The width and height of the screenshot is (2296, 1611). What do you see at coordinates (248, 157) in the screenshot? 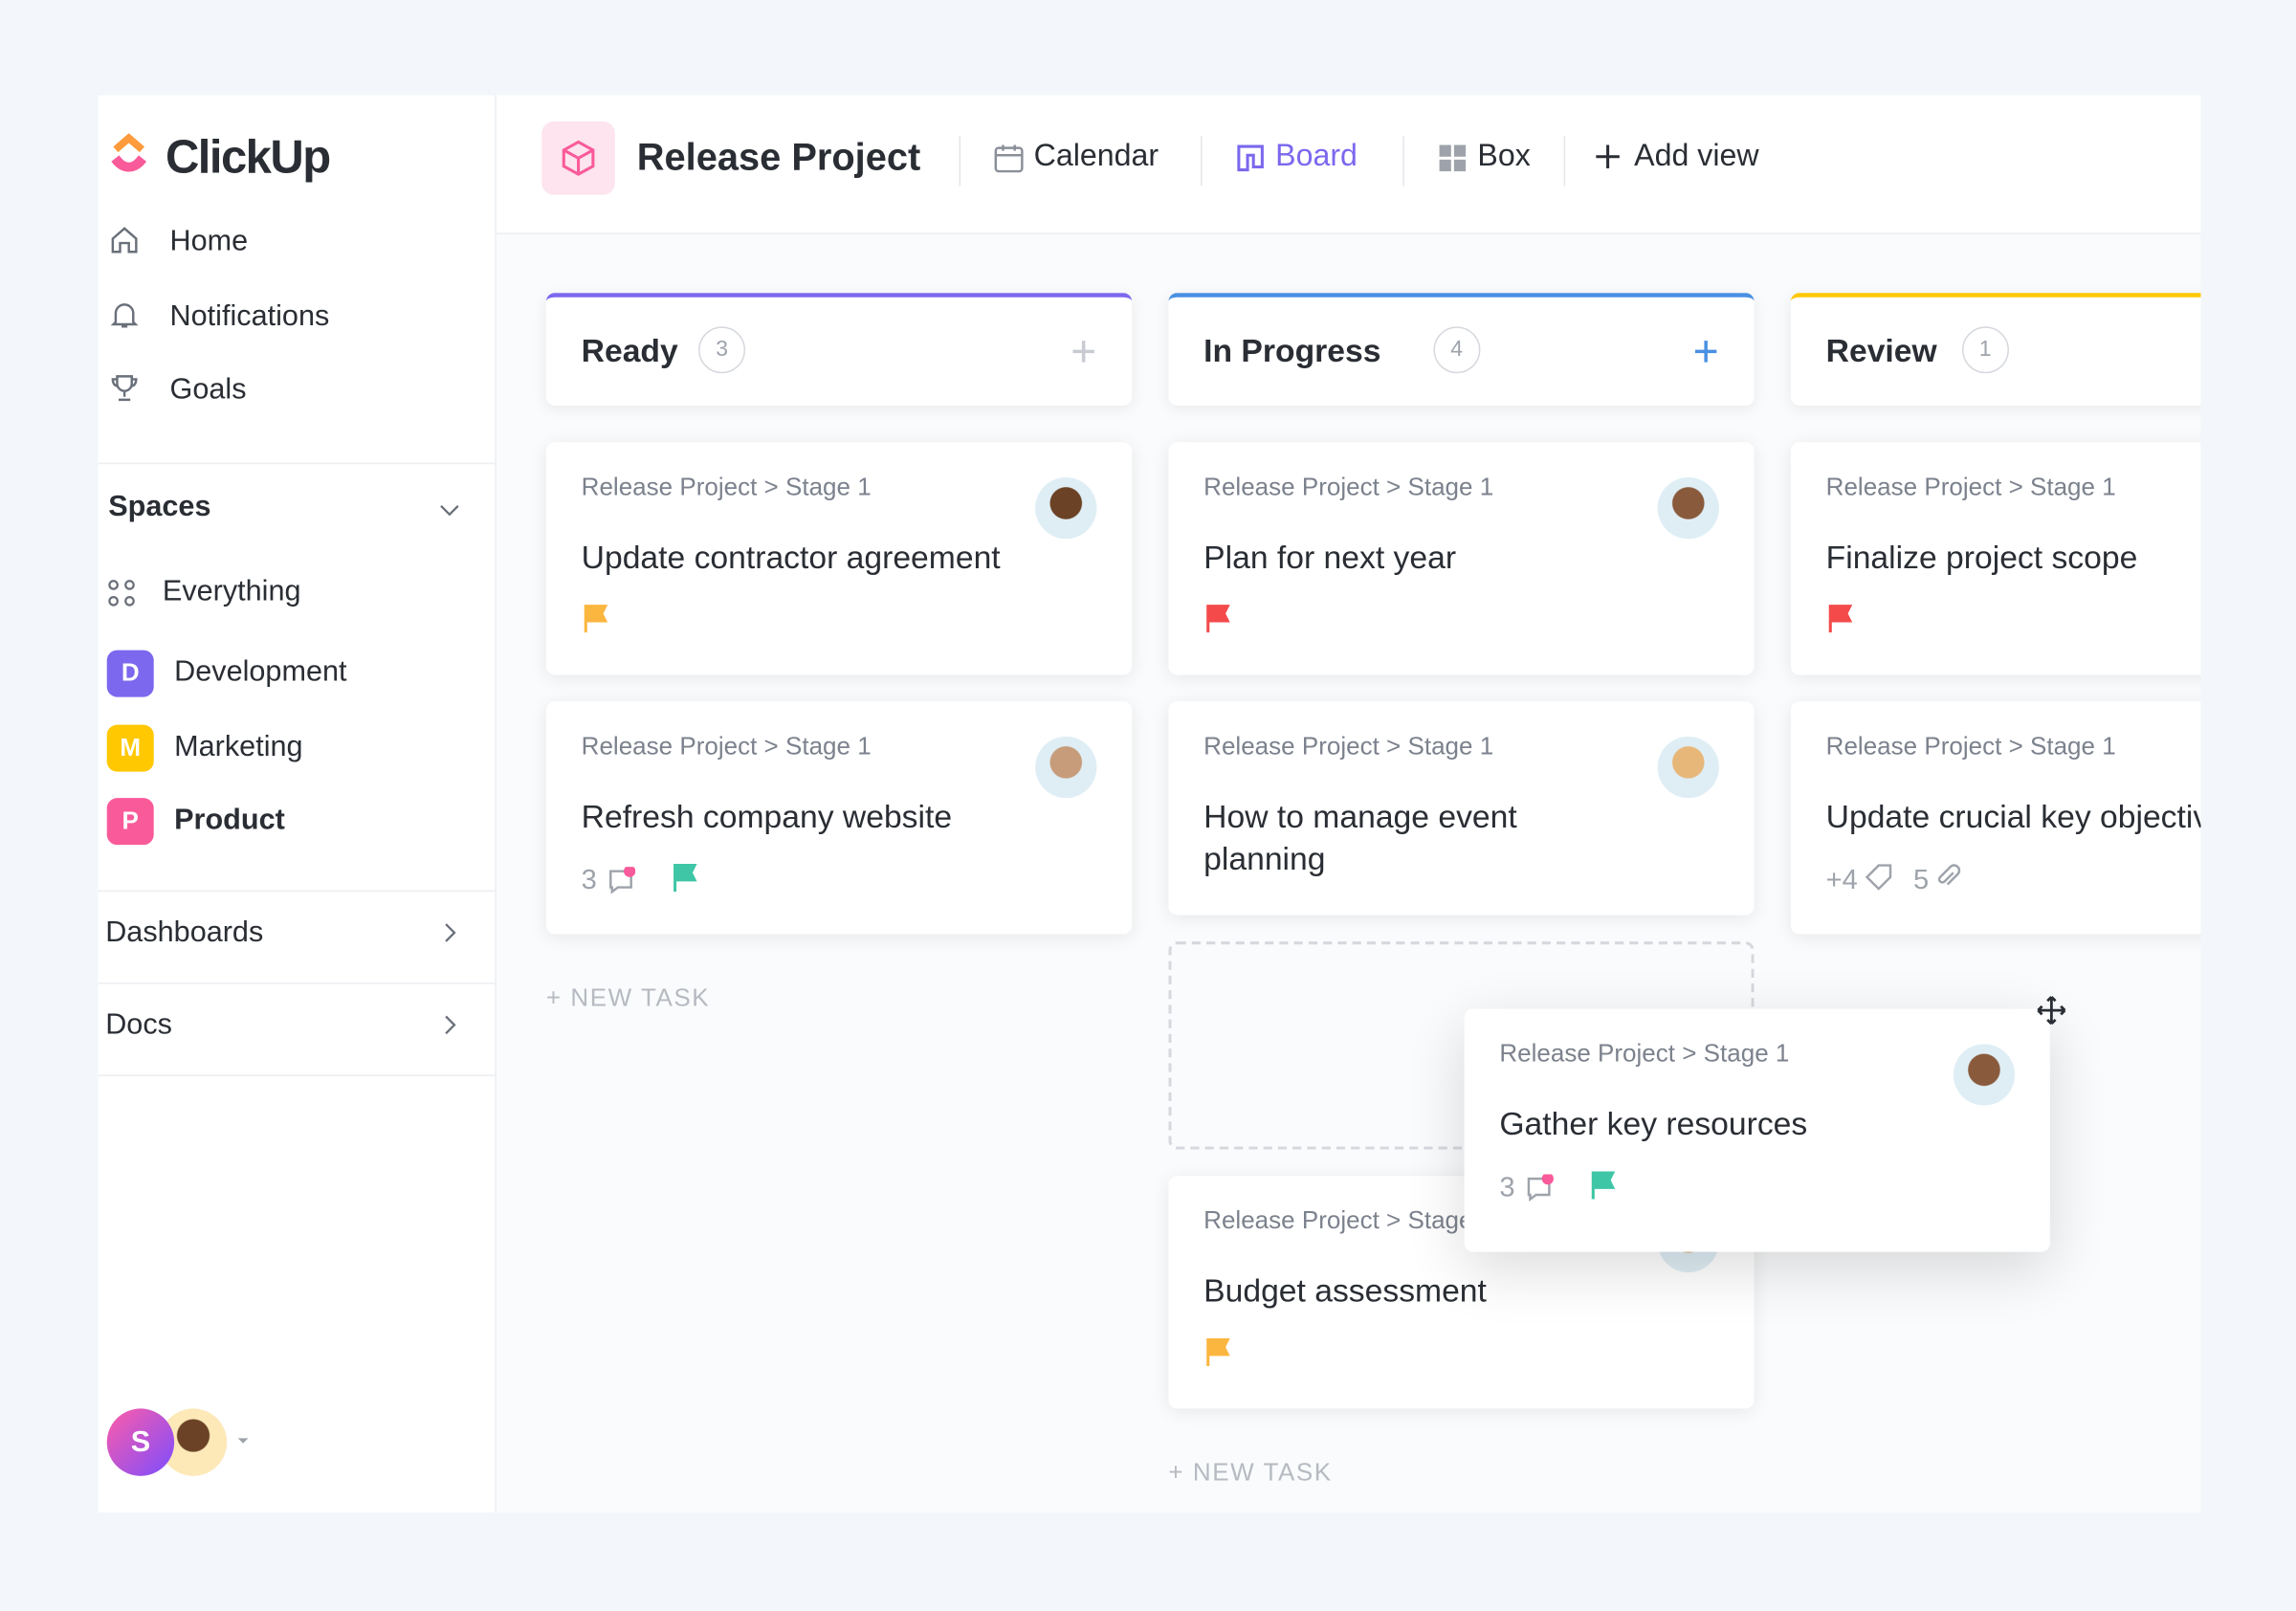
I see `logo-text: ClickUp` at bounding box center [248, 157].